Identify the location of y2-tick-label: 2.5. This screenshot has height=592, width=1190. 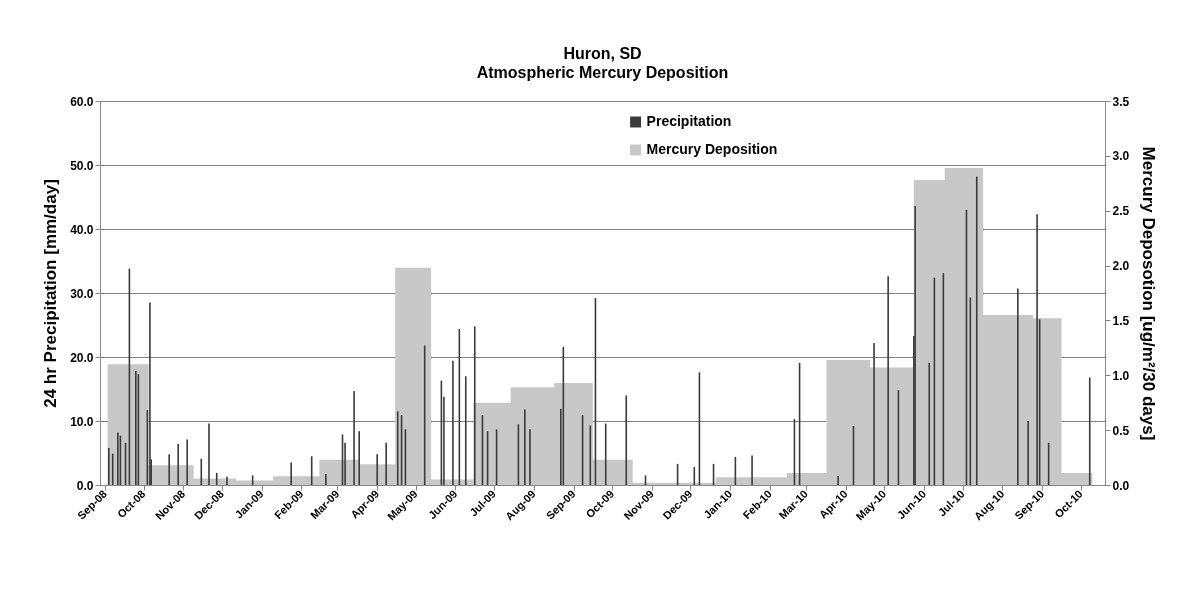
(1121, 211).